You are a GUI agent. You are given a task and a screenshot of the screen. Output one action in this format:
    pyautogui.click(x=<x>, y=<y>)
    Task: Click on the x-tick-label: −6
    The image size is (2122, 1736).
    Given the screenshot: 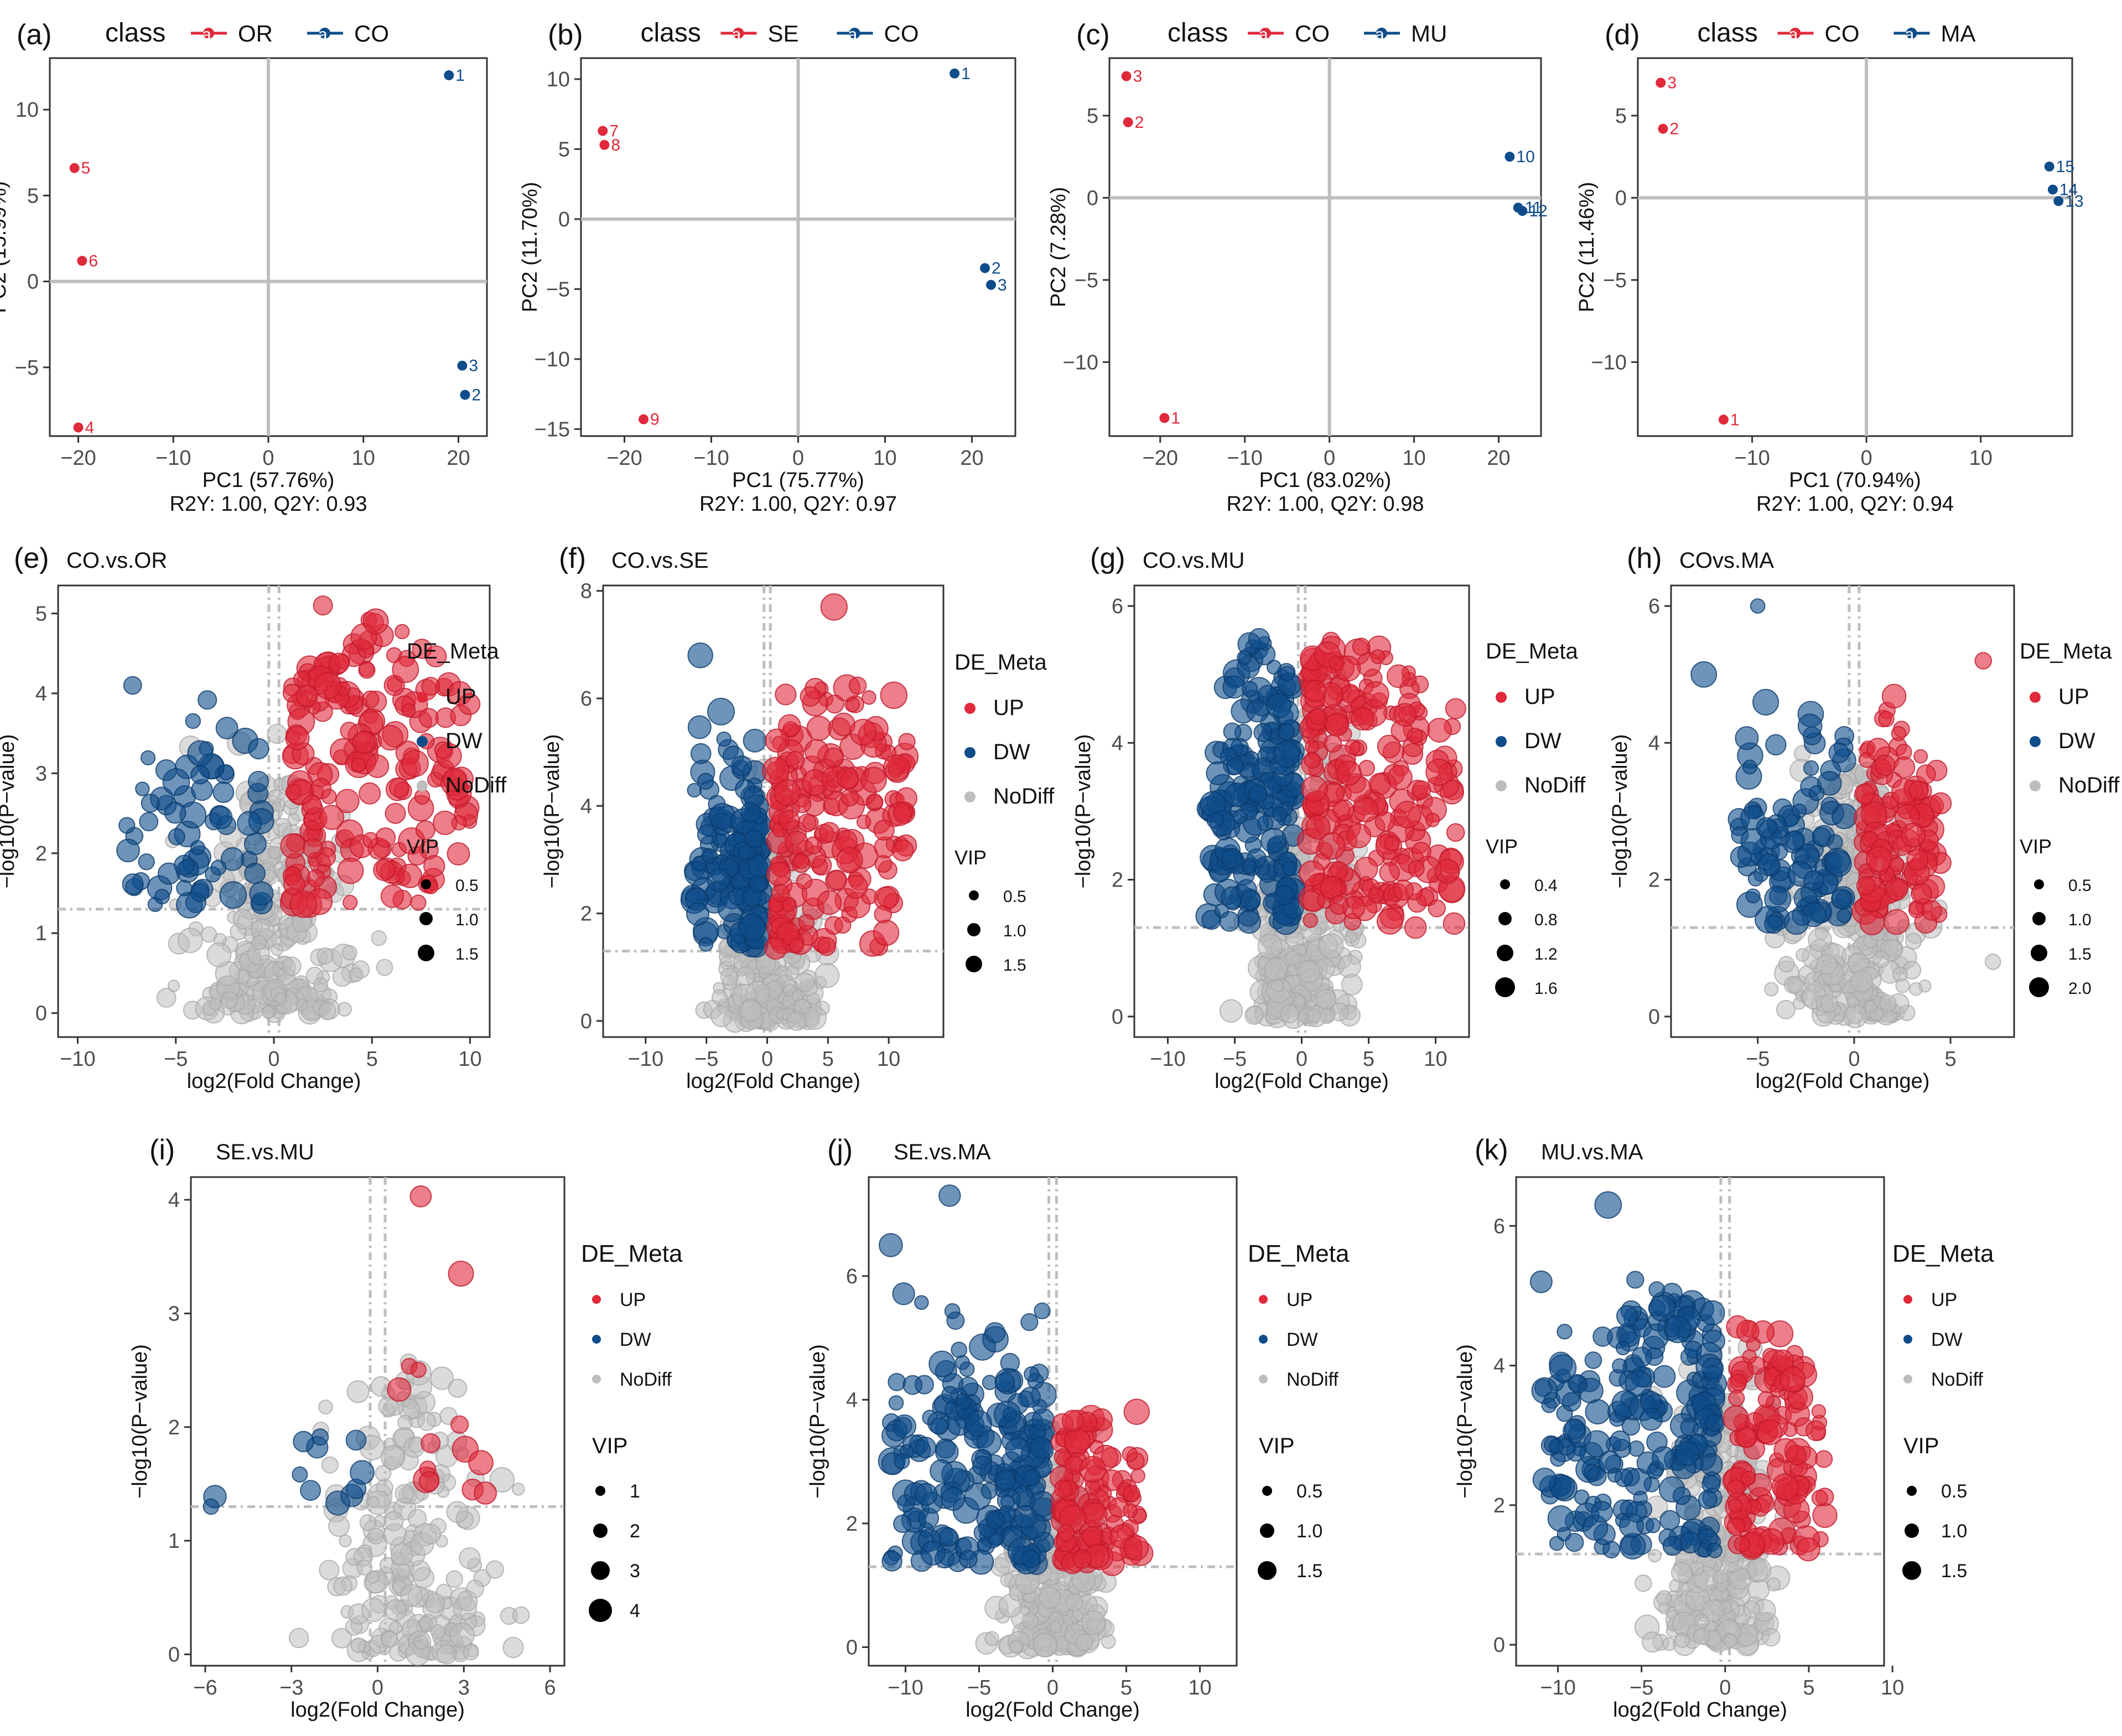 What is the action you would take?
    pyautogui.click(x=205, y=1687)
    